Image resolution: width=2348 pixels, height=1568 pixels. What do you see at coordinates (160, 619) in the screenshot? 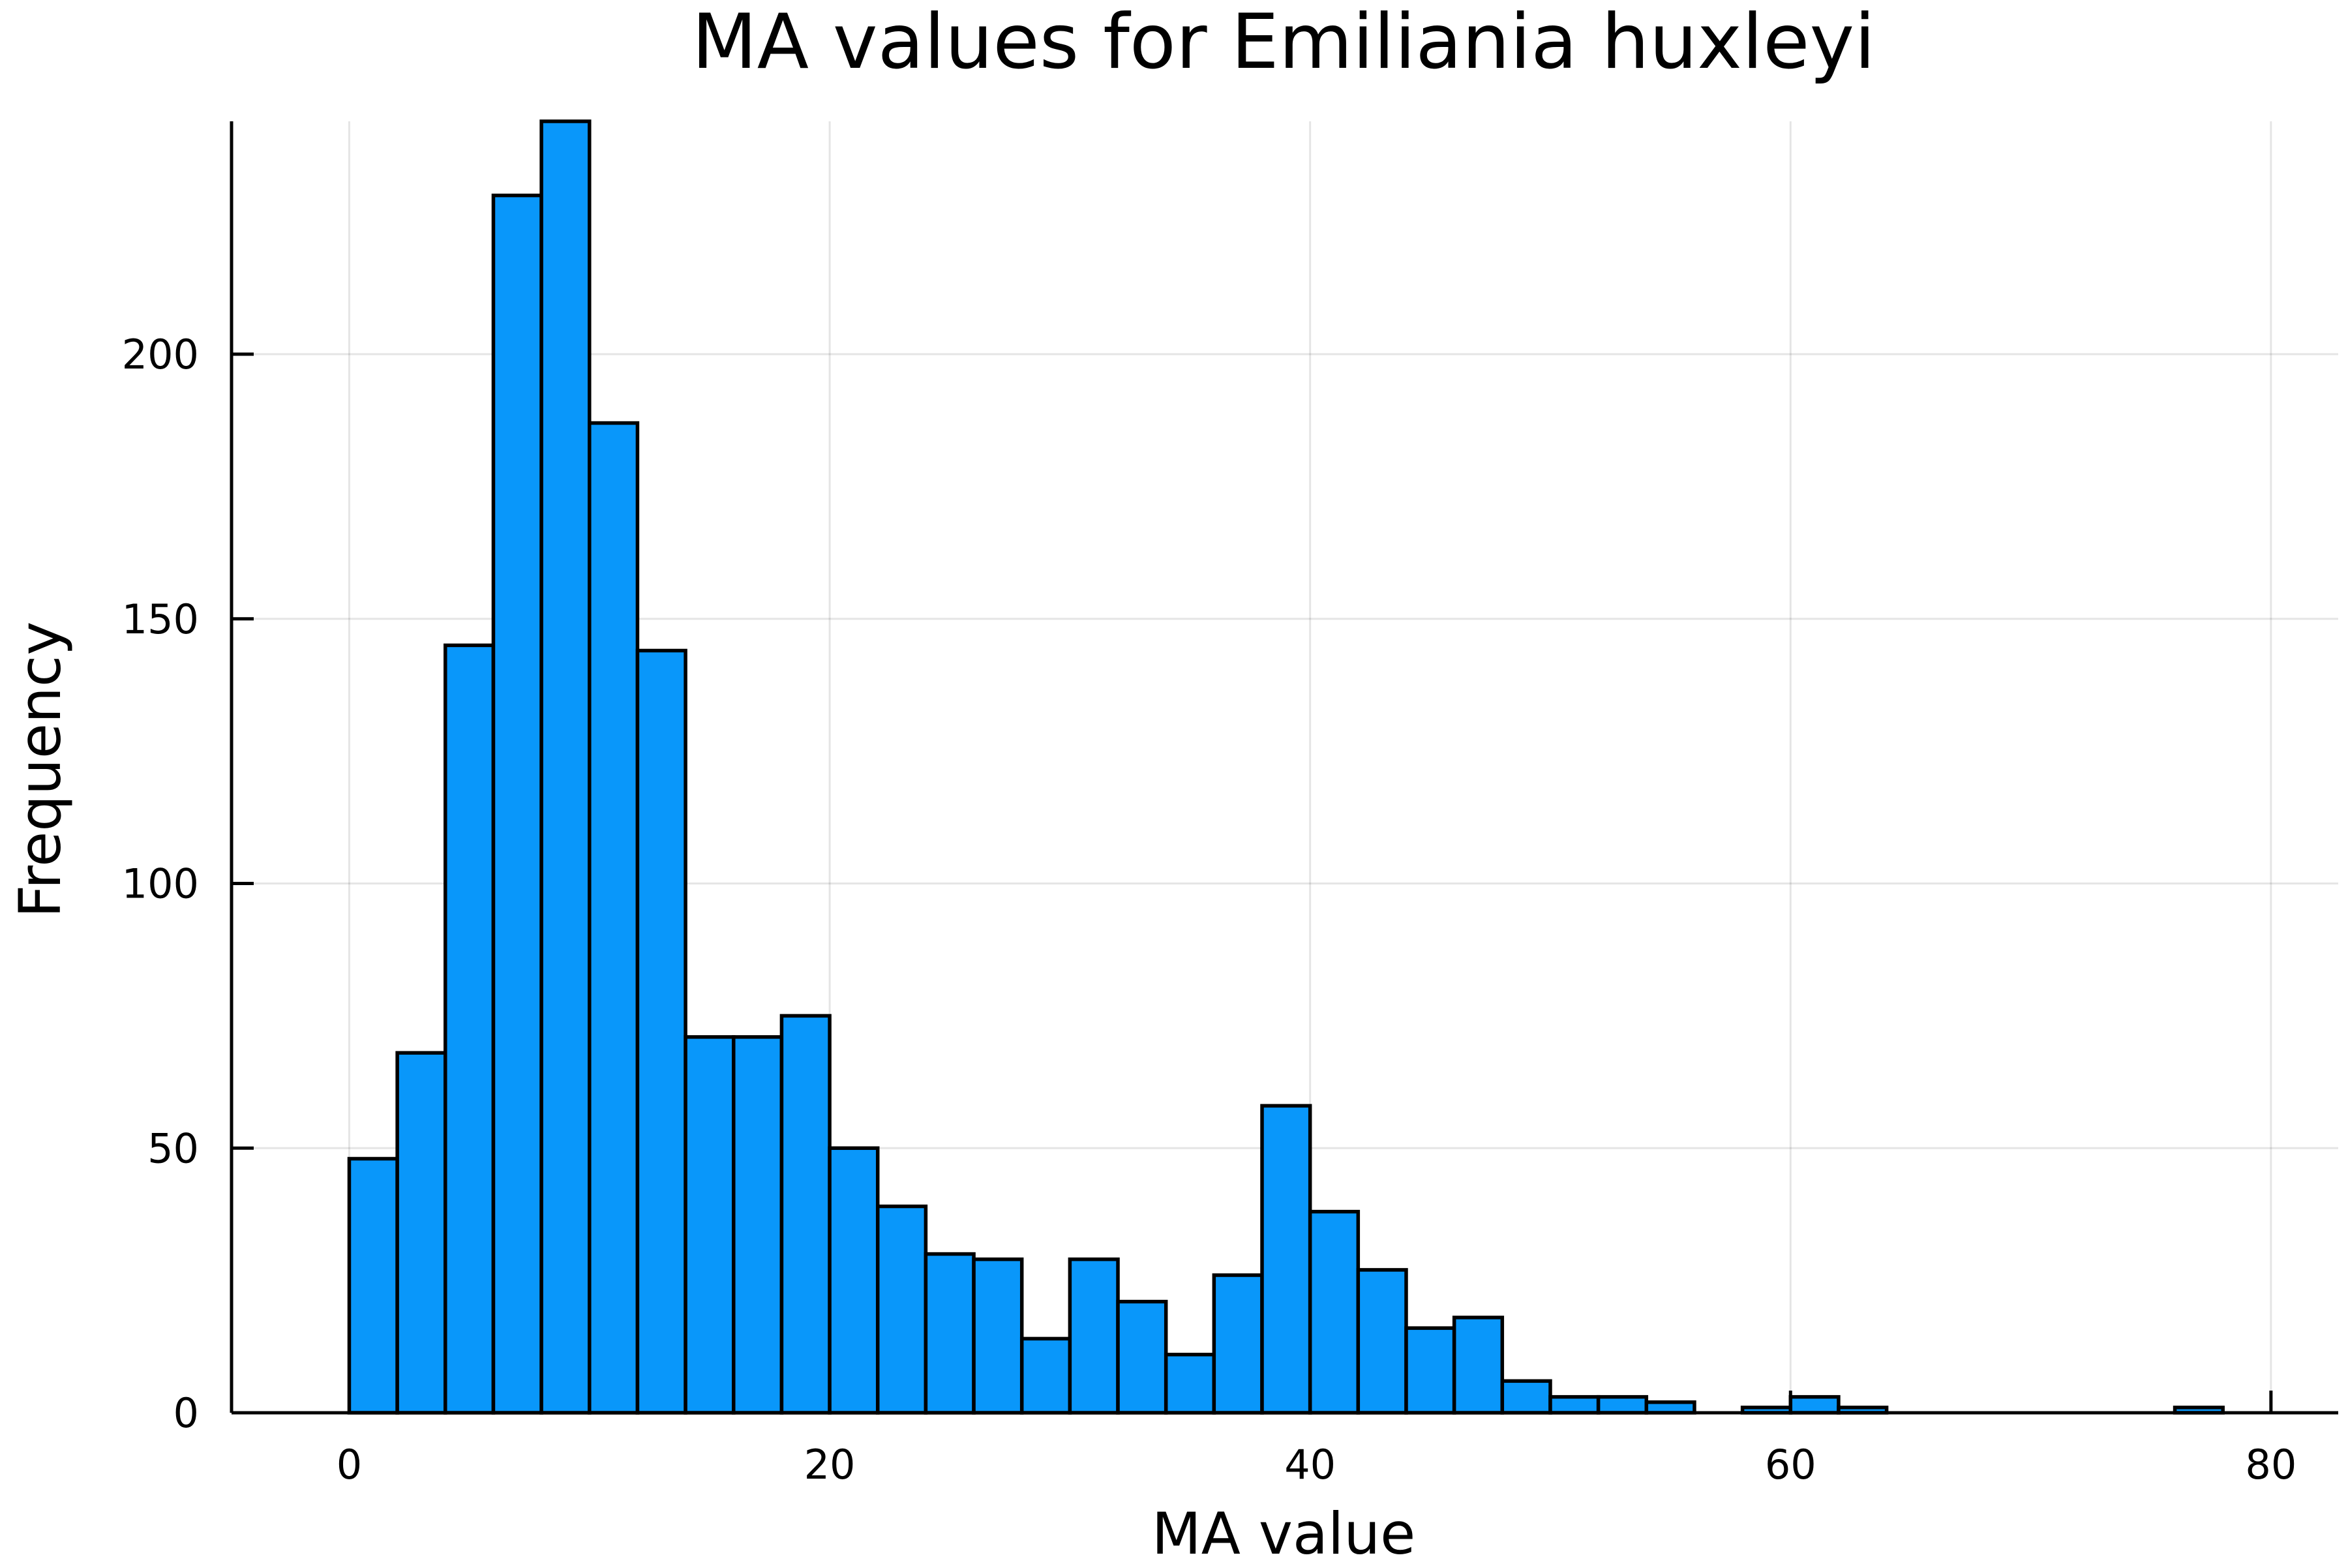
I see `y-tick-label: 150` at bounding box center [160, 619].